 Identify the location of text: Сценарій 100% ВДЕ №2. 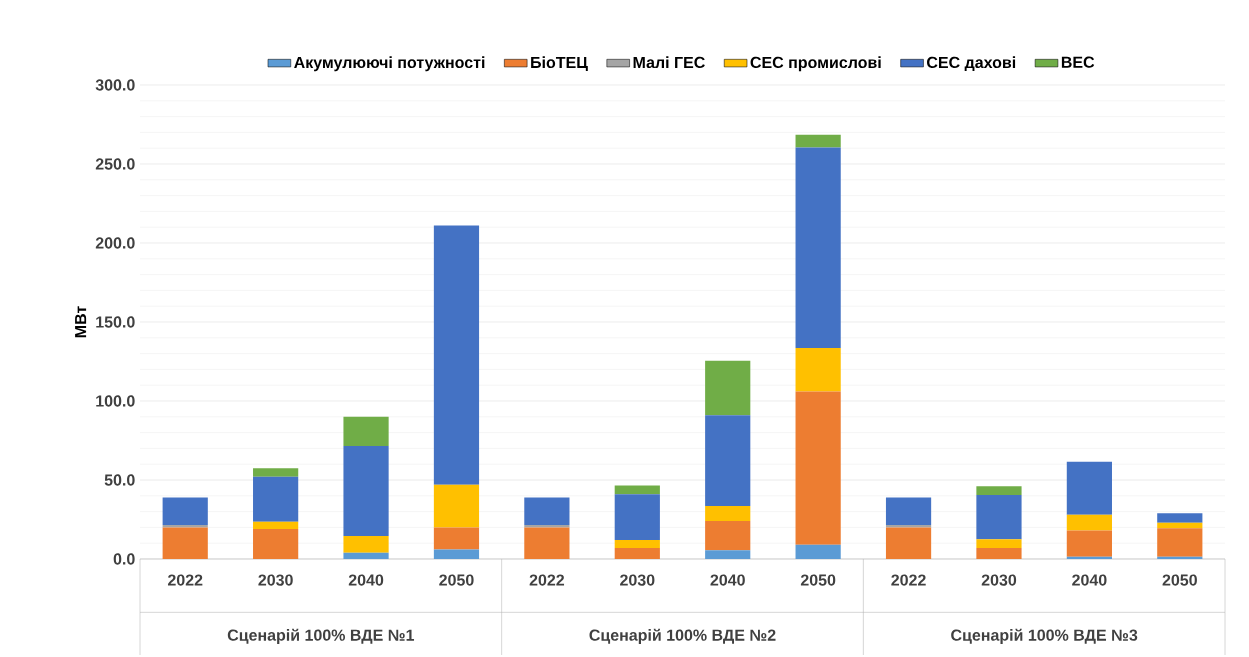
(682, 636).